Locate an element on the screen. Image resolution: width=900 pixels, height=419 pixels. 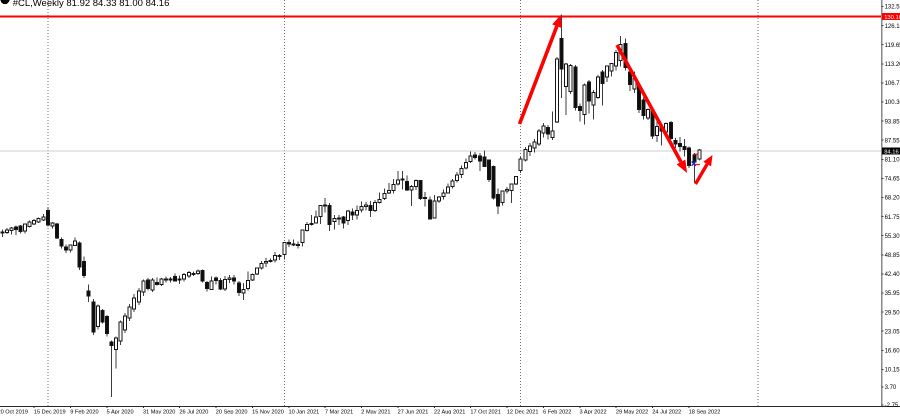
svg-text: 7 Mar 2021 is located at coordinates (339, 411).